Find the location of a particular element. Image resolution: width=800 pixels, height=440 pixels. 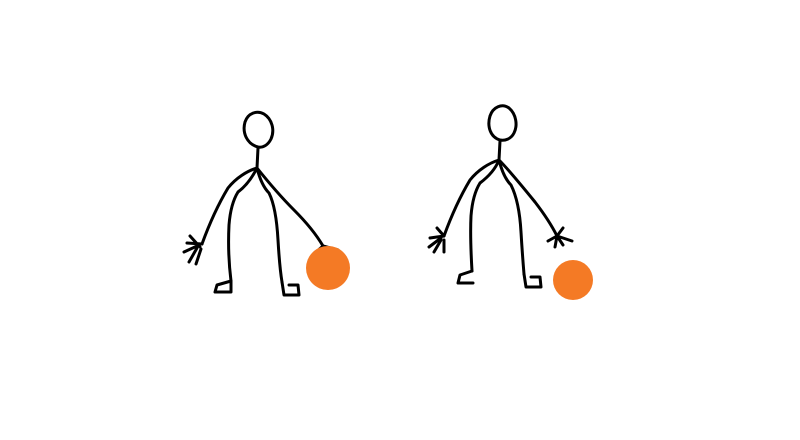

figure-1-neck is located at coordinates (257, 158).